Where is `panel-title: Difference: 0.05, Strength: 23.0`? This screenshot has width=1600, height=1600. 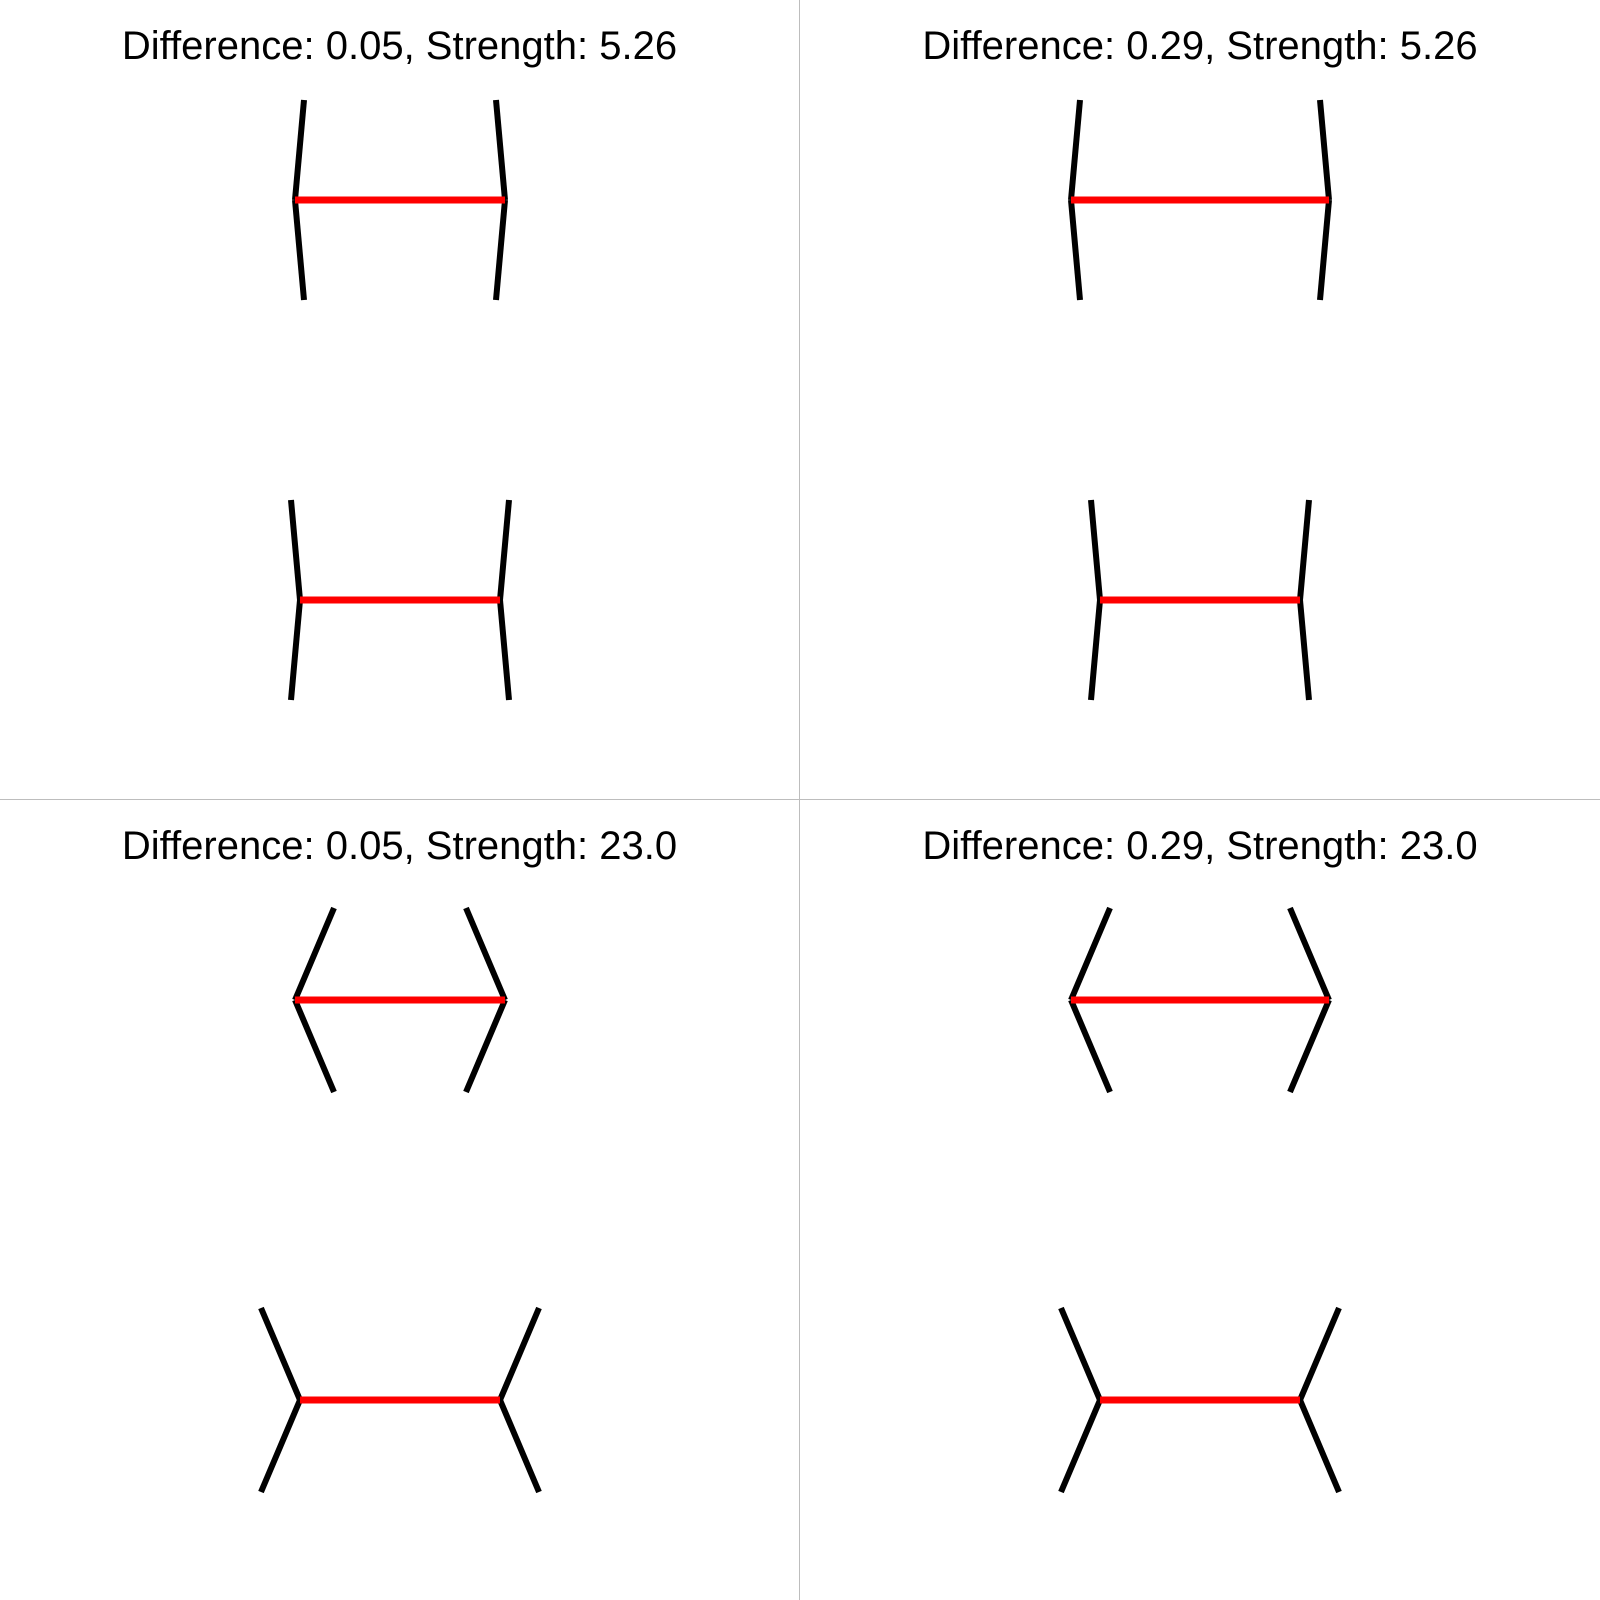
panel-title: Difference: 0.05, Strength: 23.0 is located at coordinates (399, 846).